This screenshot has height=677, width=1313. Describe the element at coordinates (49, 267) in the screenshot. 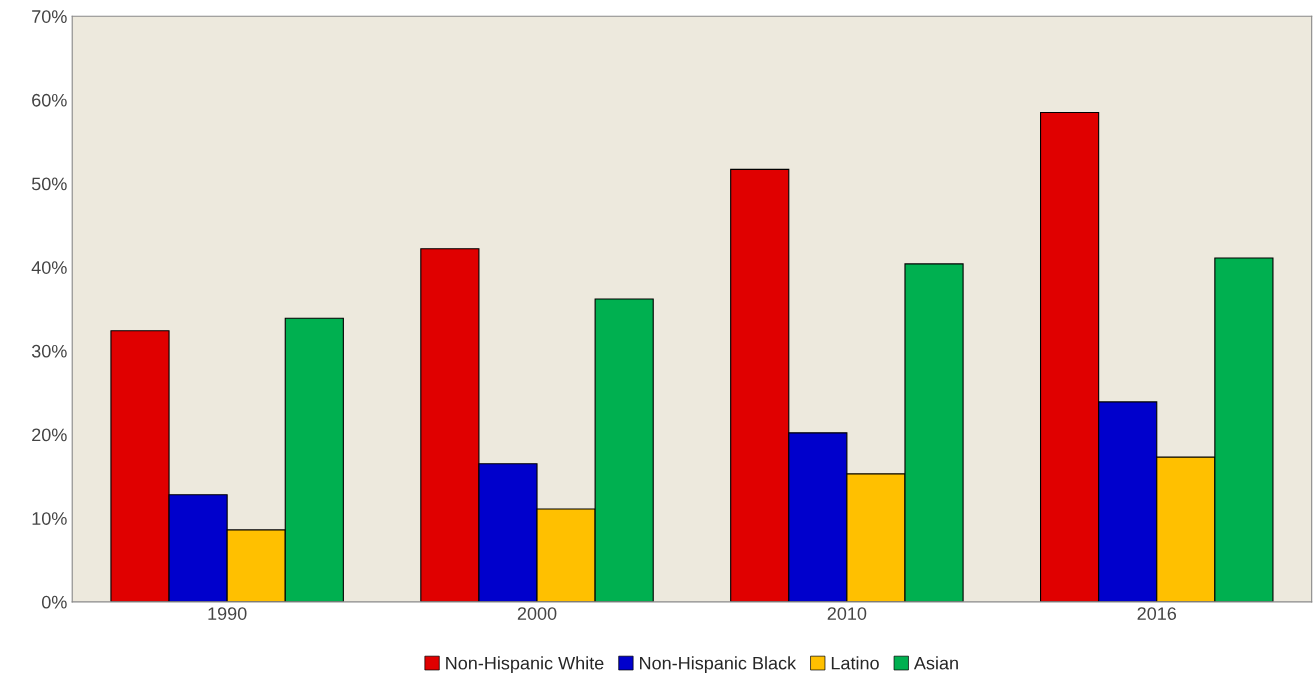

I see `y-tick-label: 40%` at that location.